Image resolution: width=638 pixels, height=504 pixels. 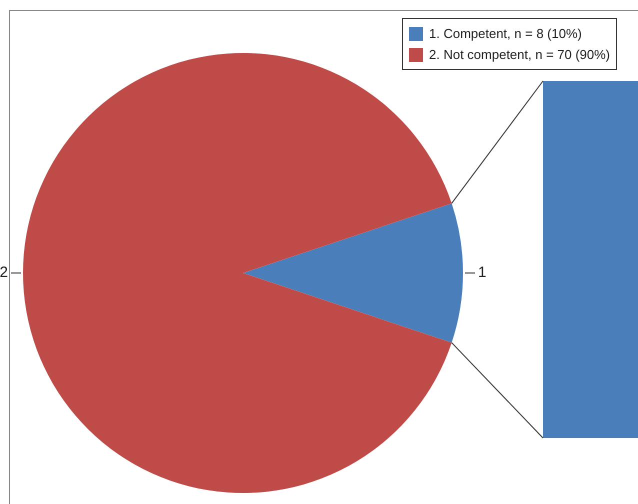 What do you see at coordinates (519, 54) in the screenshot?
I see `legend-label: 2. Not competent, n = 70 (90%)` at bounding box center [519, 54].